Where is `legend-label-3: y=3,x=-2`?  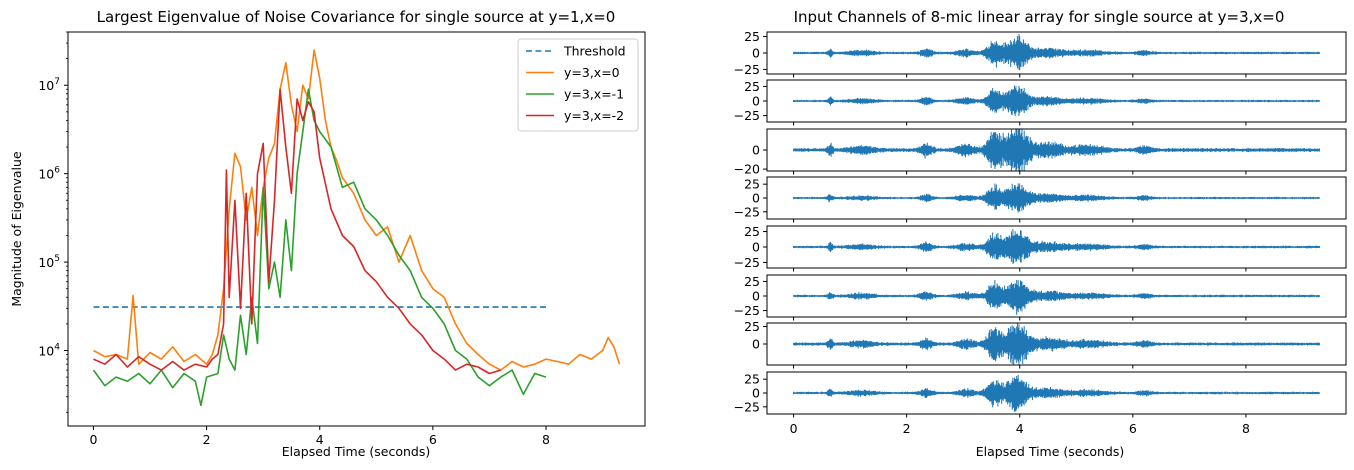
legend-label-3: y=3,x=-2 is located at coordinates (594, 115).